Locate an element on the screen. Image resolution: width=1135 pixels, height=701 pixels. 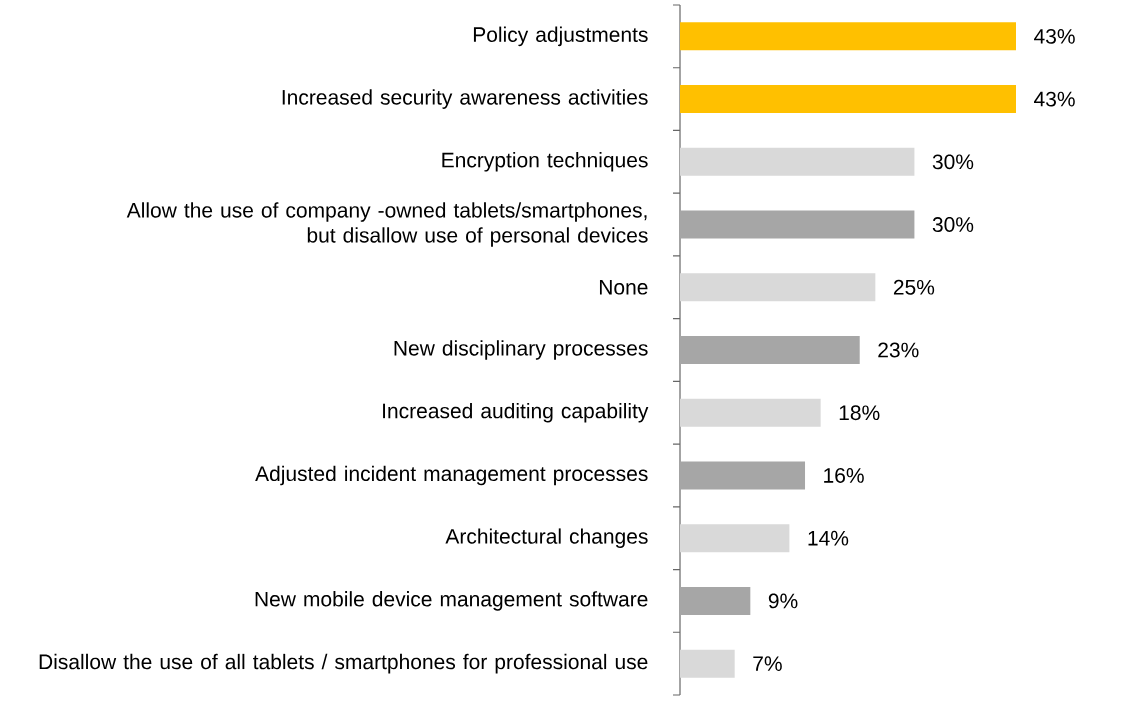
data-label: 16% is located at coordinates (844, 475).